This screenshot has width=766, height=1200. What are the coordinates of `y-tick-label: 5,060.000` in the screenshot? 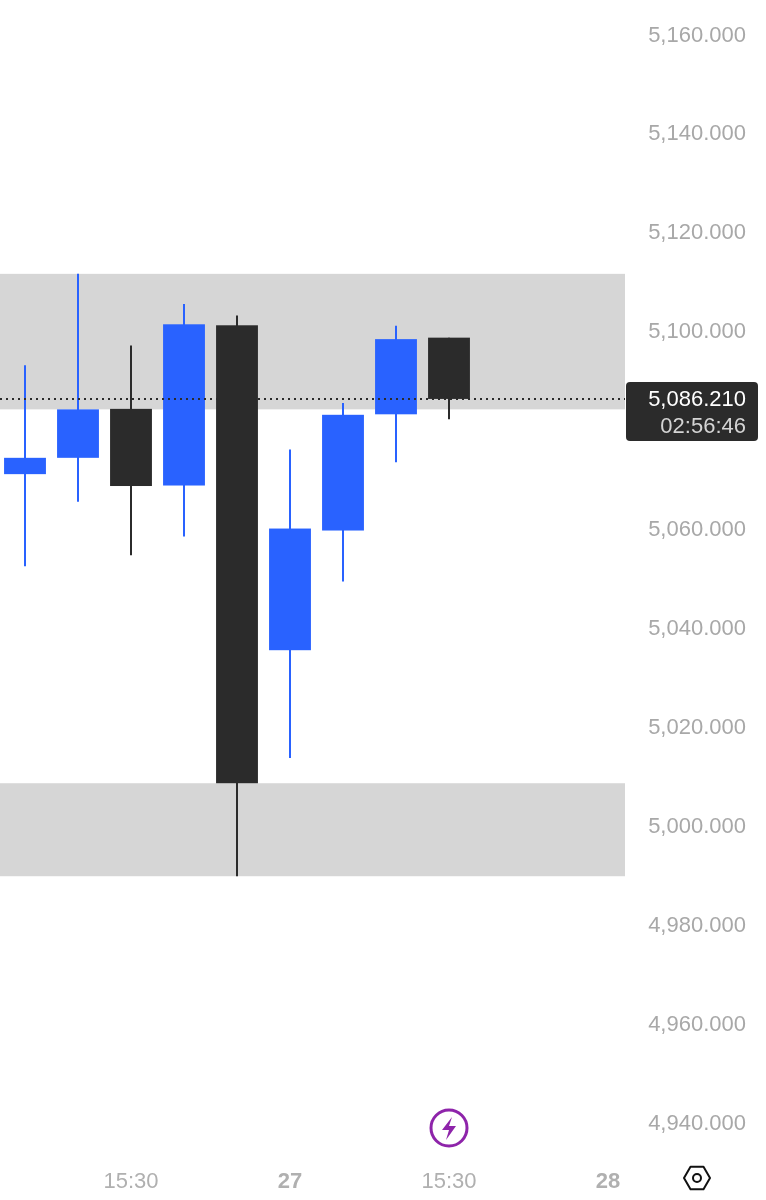 It's located at (697, 529).